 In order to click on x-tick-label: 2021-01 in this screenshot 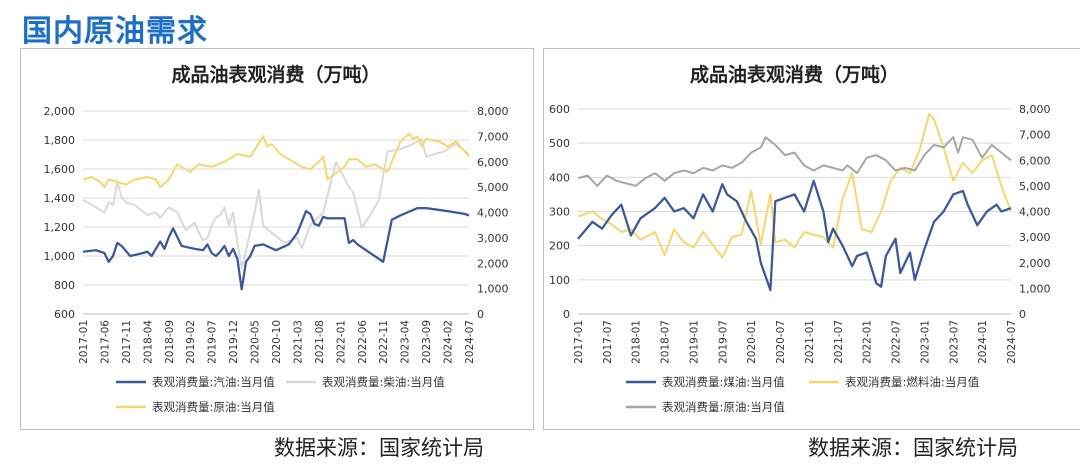, I will do `click(810, 342)`.